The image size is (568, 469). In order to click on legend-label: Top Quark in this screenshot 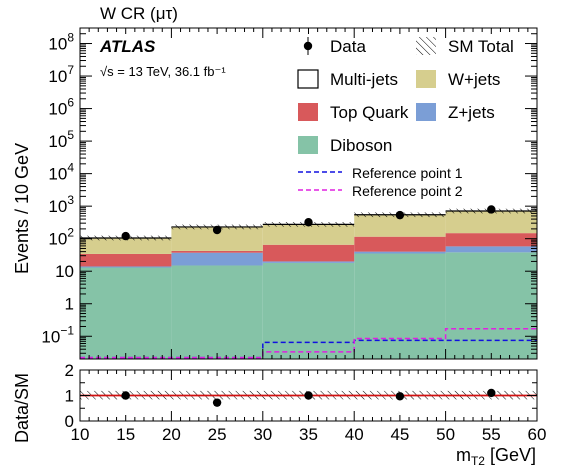, I will do `click(369, 112)`.